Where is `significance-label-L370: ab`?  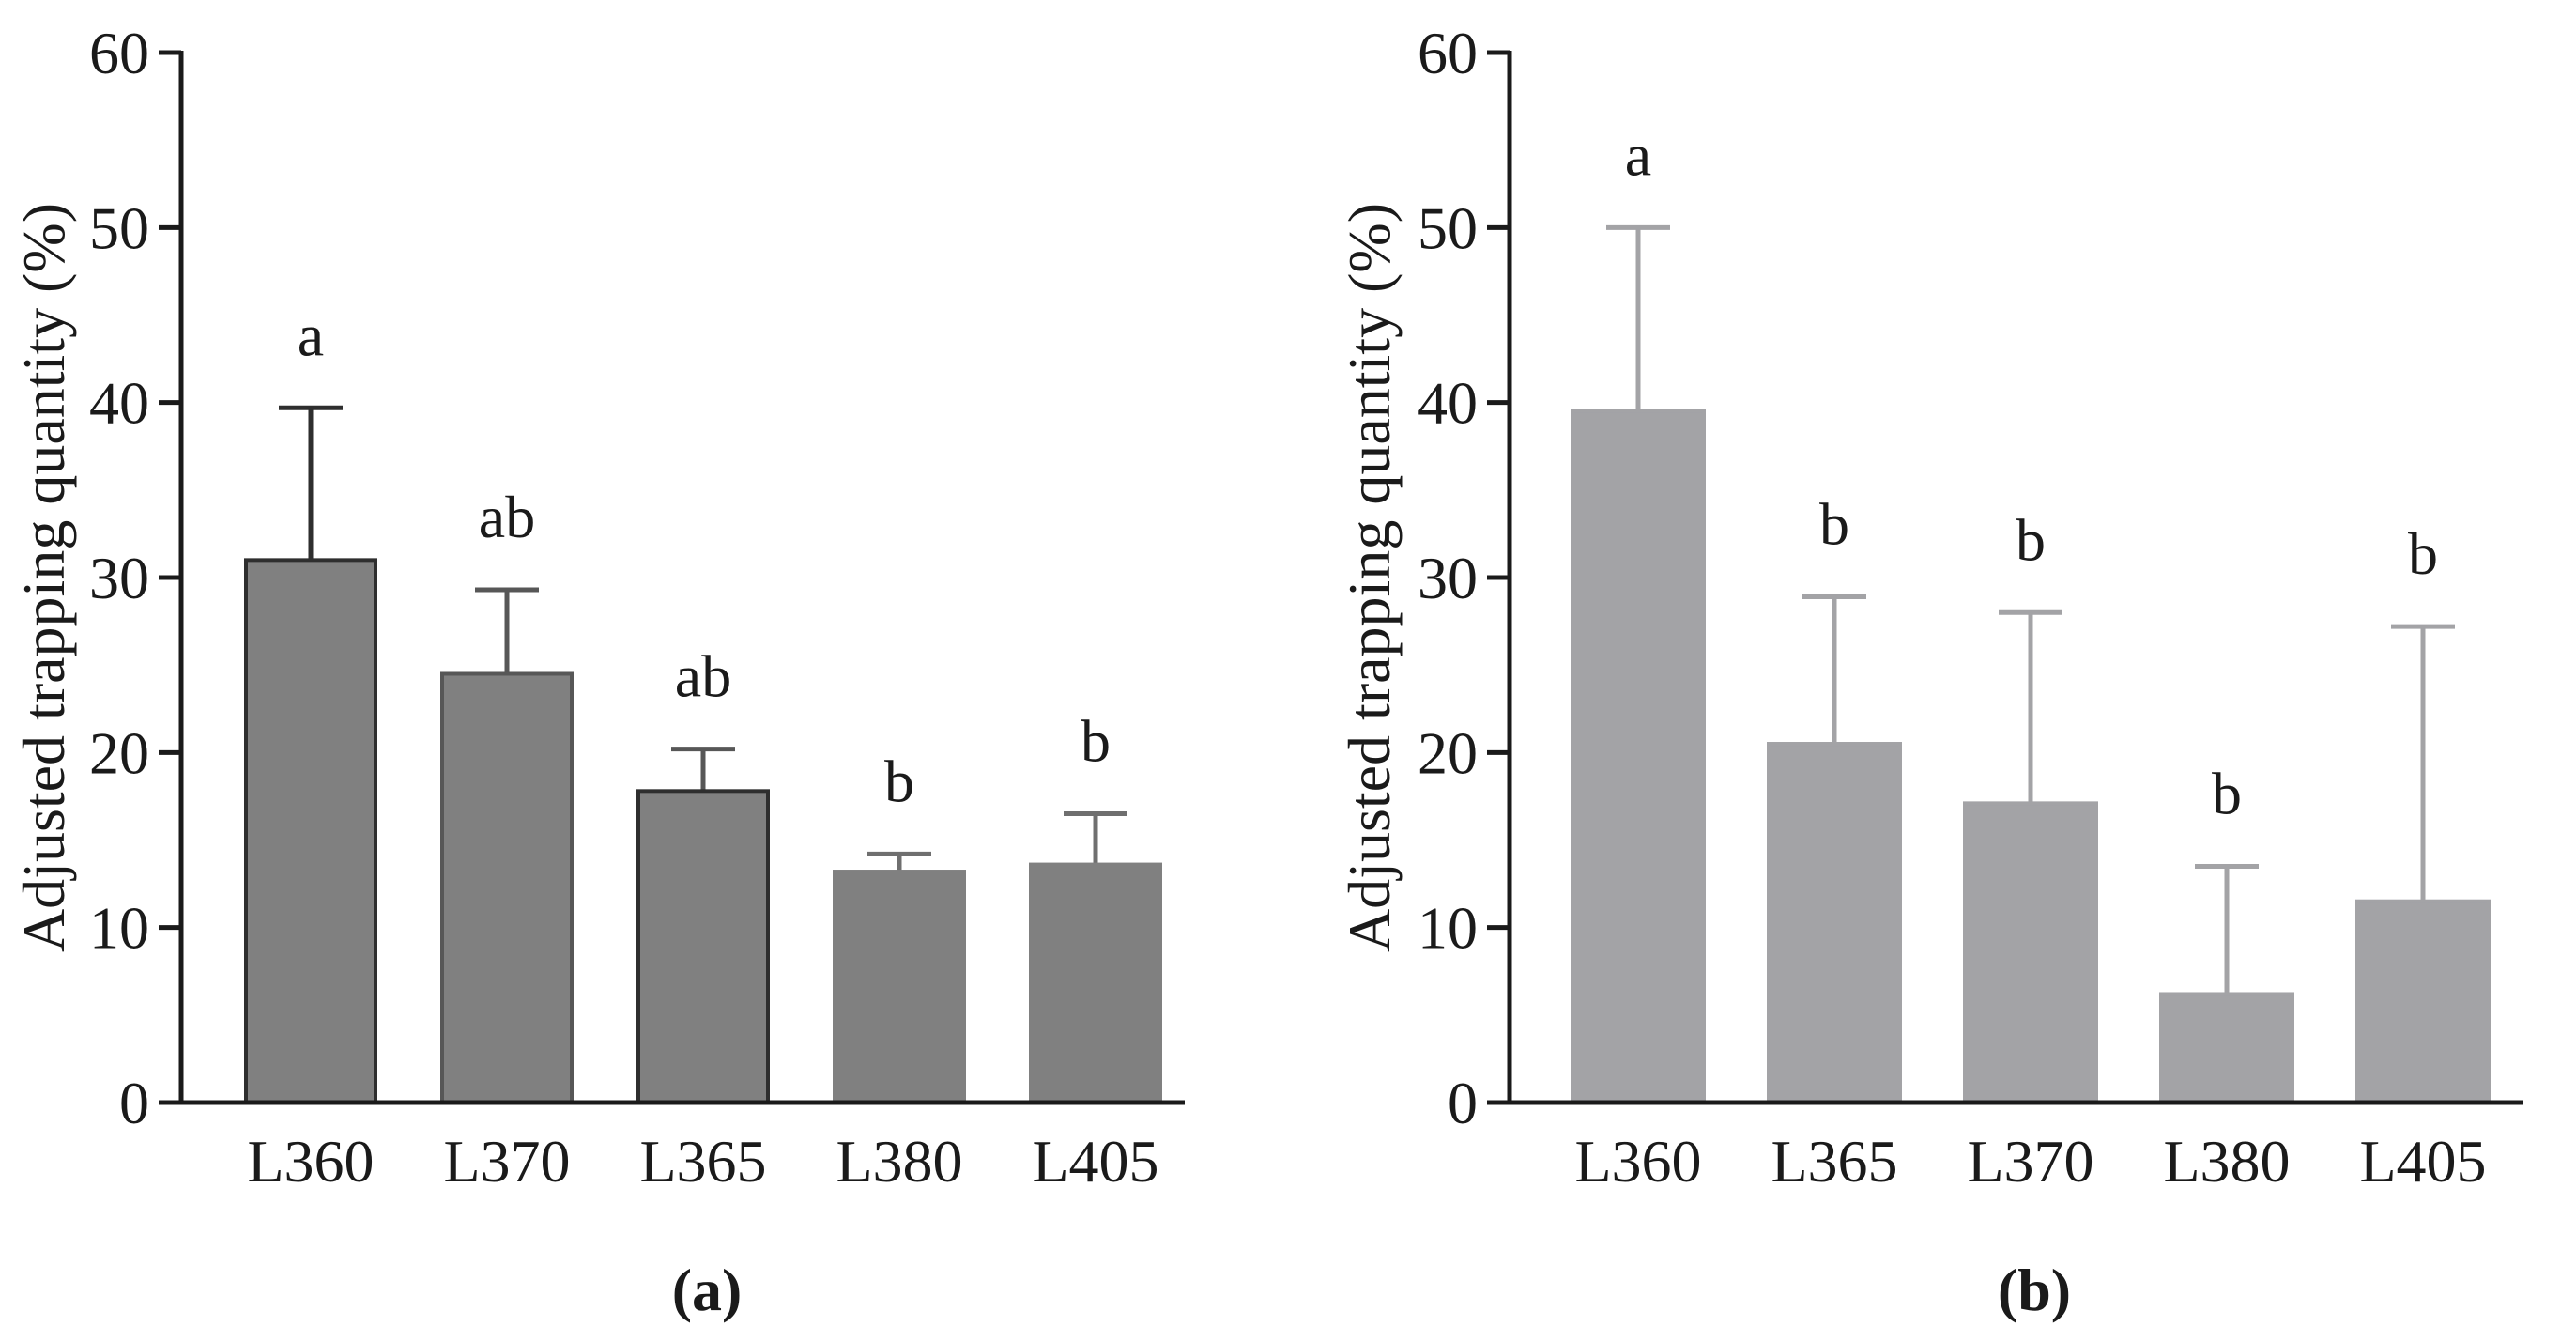
significance-label-L370: ab is located at coordinates (507, 517).